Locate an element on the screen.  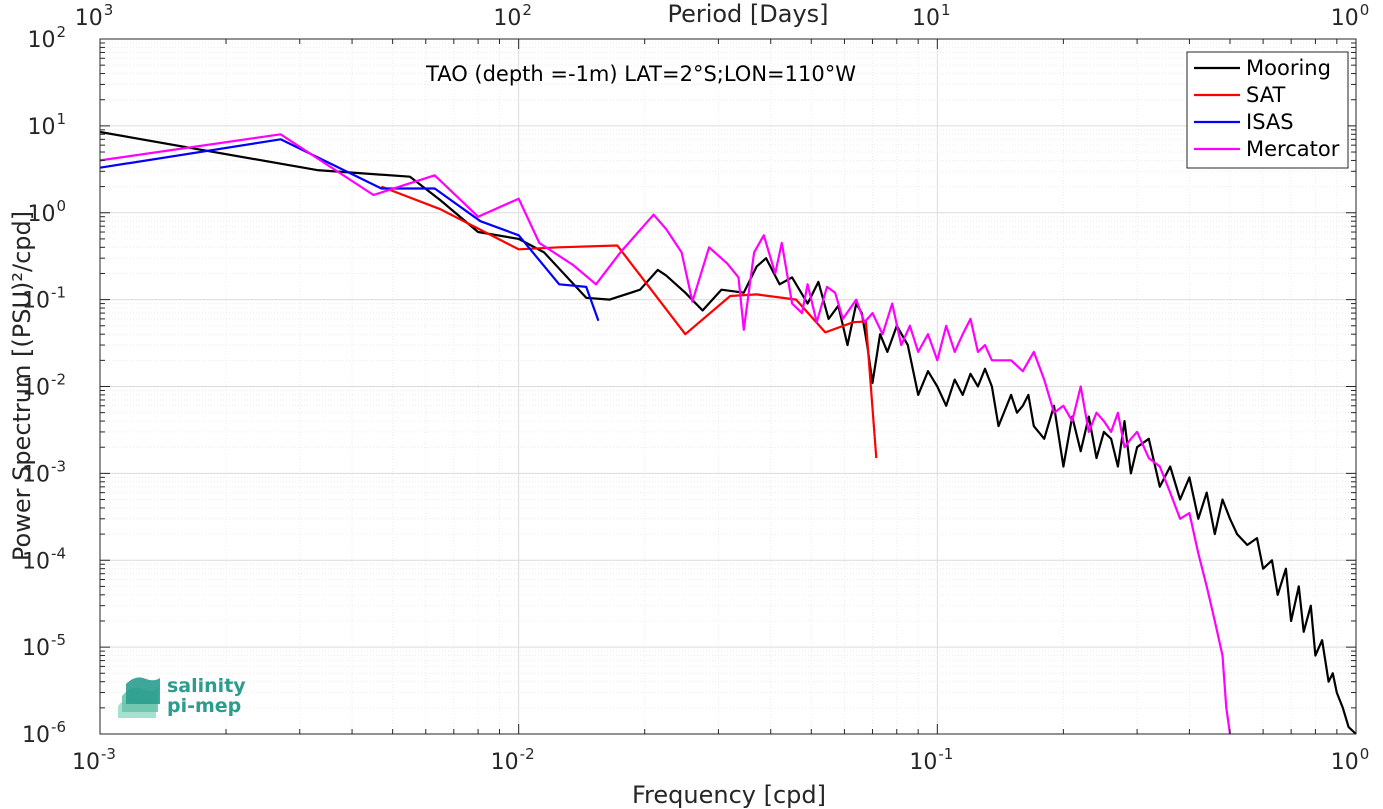
y-tick-label: 10⁻⁶ is located at coordinates (44, 733).